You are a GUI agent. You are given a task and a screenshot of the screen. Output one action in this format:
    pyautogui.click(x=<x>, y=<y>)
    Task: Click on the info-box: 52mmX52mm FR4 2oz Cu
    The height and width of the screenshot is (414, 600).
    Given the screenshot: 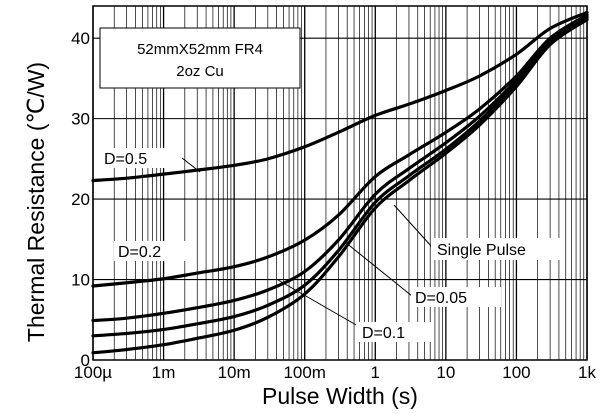 What is the action you would take?
    pyautogui.click(x=200, y=58)
    